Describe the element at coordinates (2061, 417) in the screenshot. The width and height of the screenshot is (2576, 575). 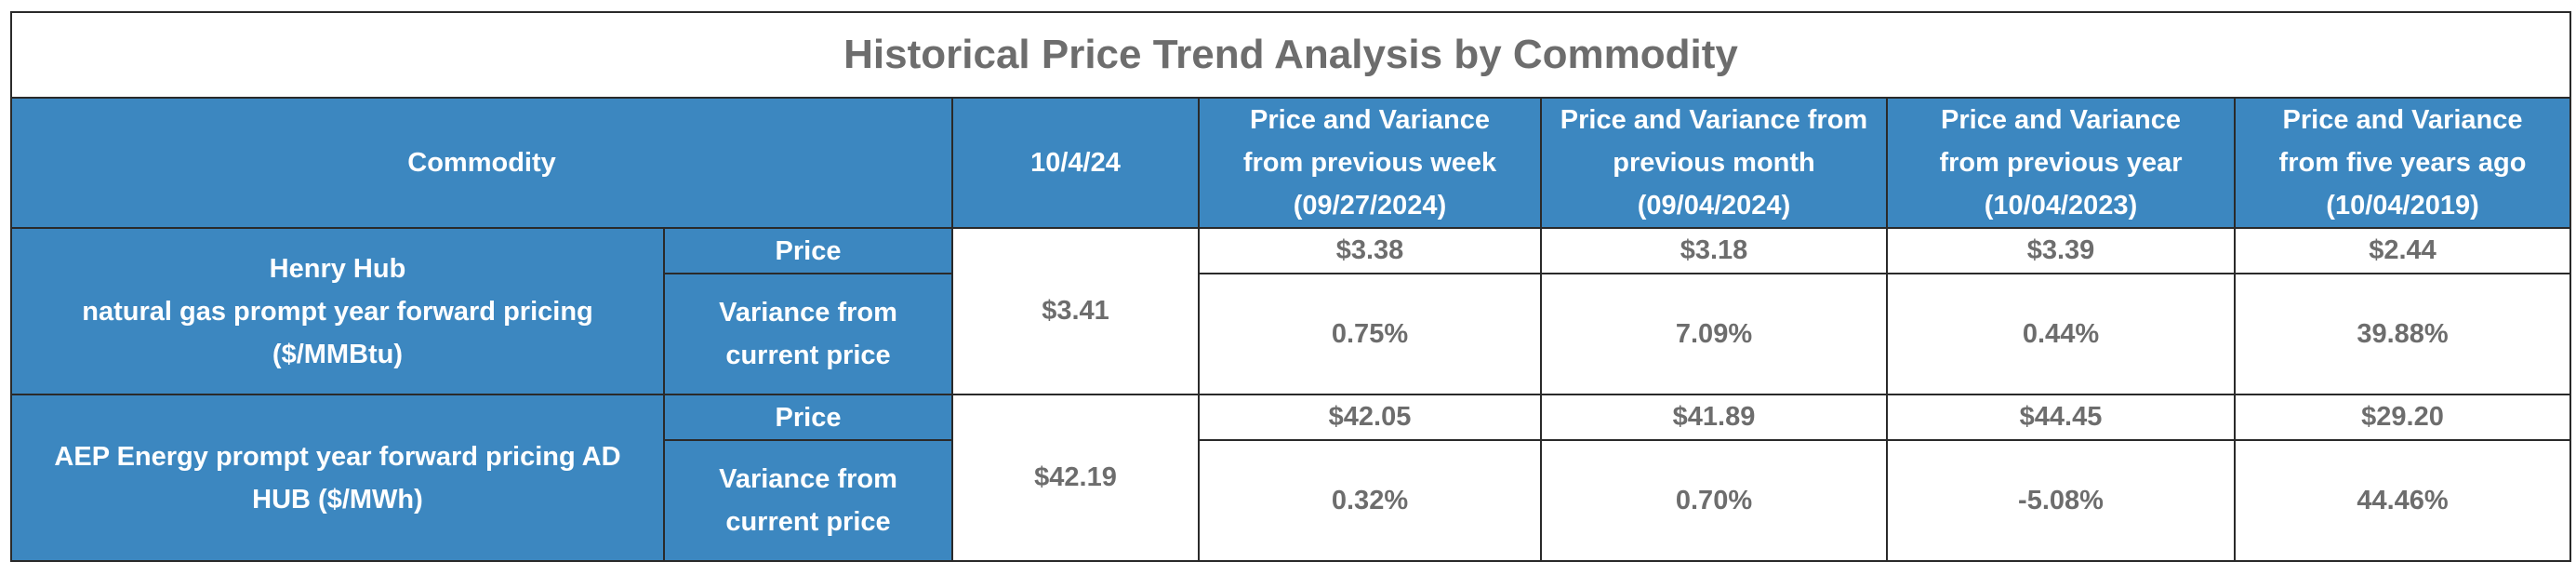
I see `price-cell: $44.45` at that location.